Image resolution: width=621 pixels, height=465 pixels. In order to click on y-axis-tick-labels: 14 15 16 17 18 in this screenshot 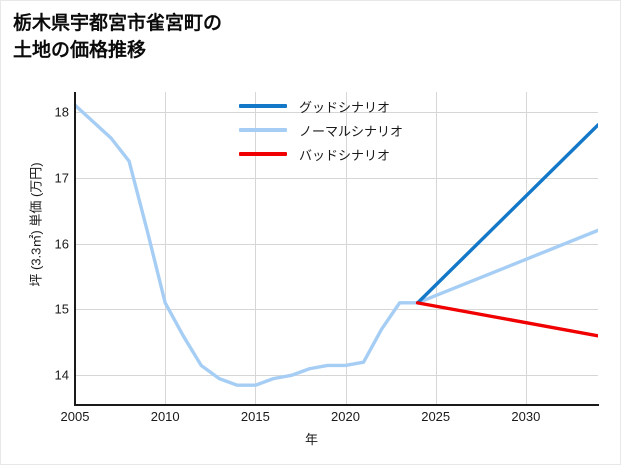, I will do `click(52, 248)`.